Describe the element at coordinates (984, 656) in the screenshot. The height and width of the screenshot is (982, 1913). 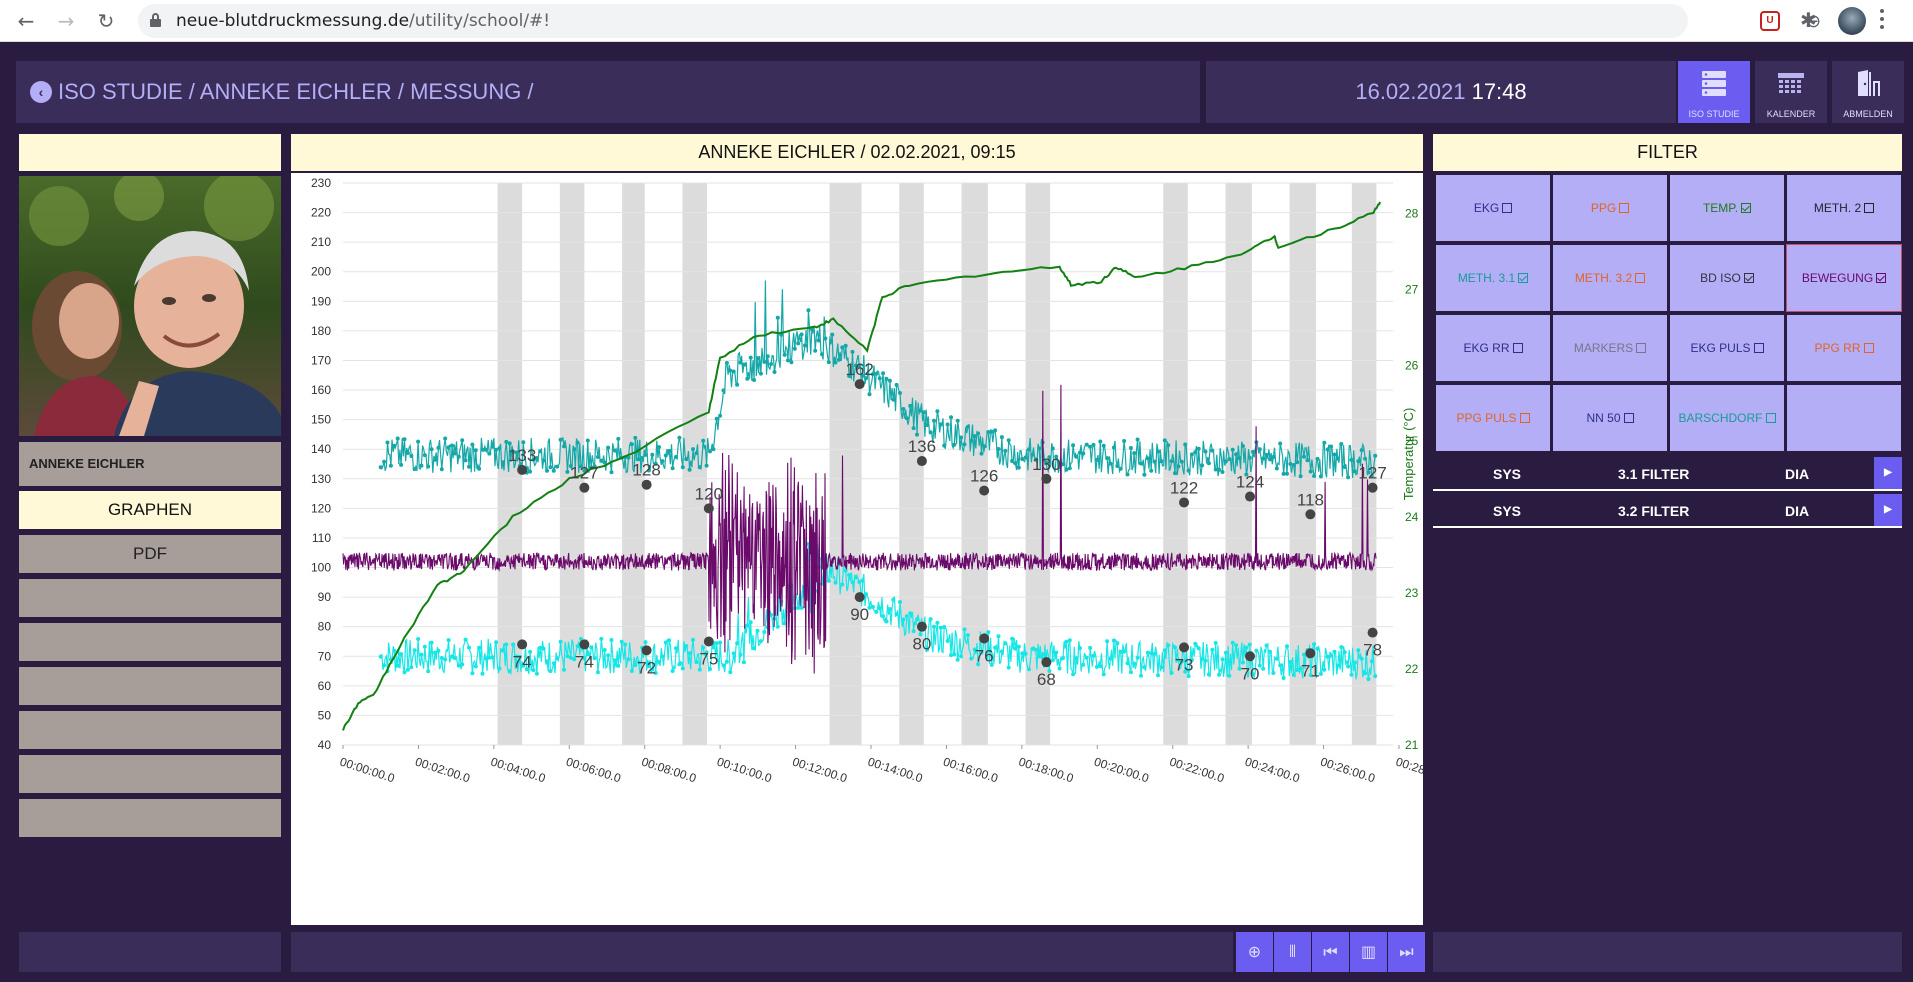
I see `dia-marker-label: 76` at that location.